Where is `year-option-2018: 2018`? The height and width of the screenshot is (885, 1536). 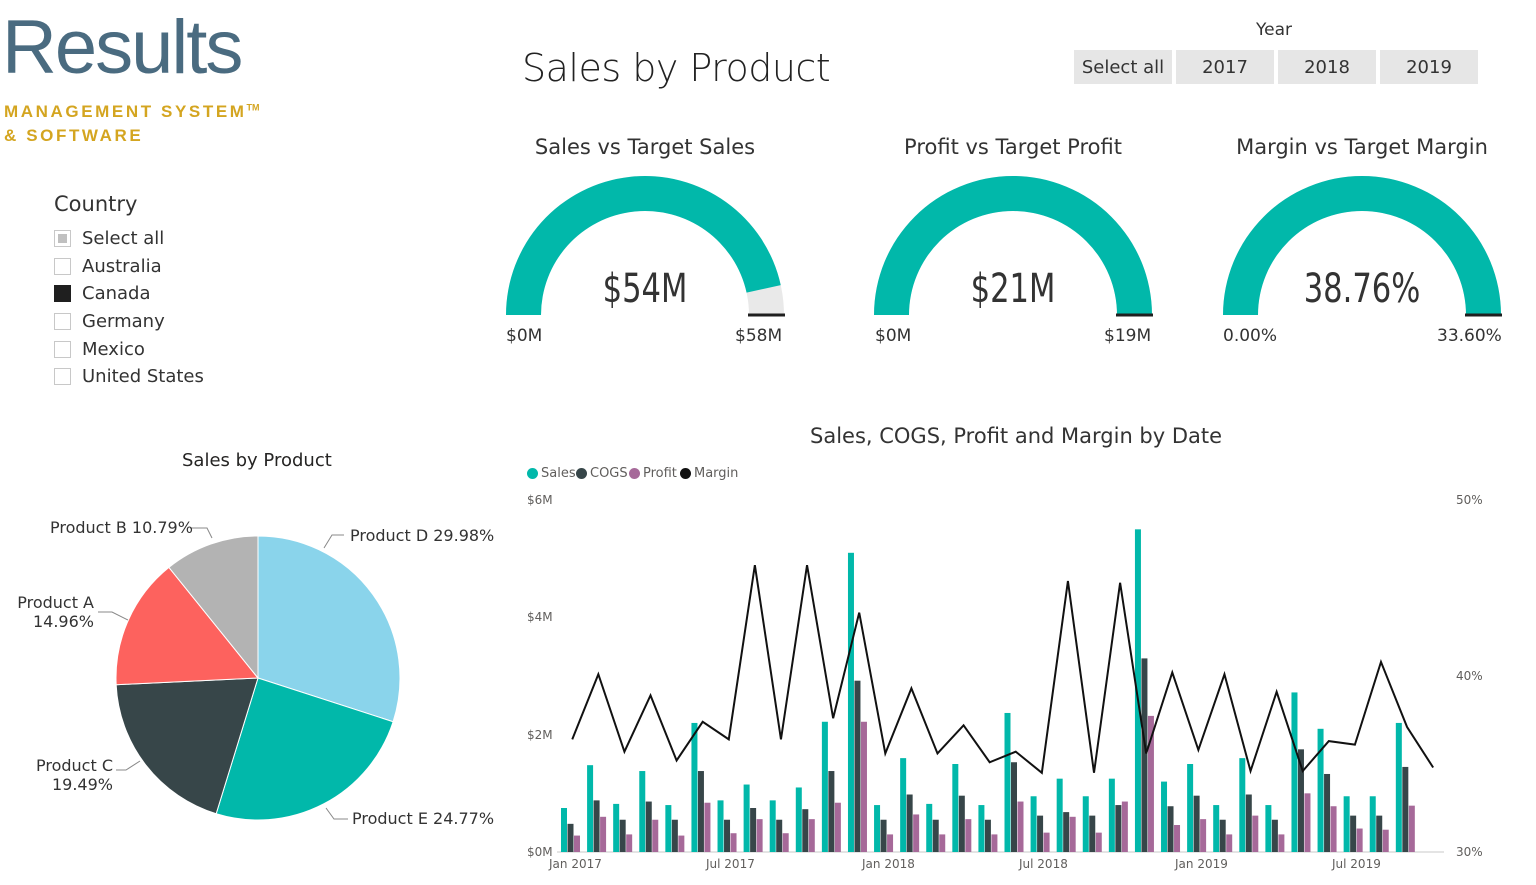 year-option-2018: 2018 is located at coordinates (1327, 67).